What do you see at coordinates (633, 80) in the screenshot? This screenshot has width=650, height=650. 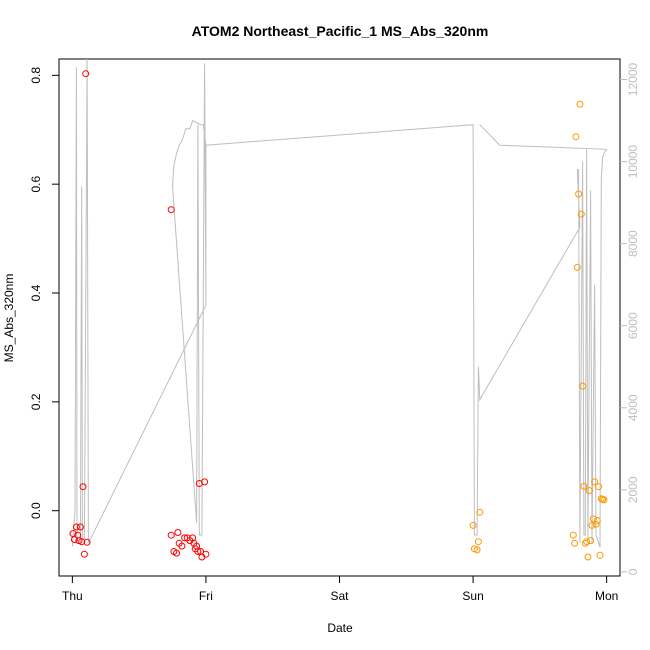 I see `right-tick-label: 12000` at bounding box center [633, 80].